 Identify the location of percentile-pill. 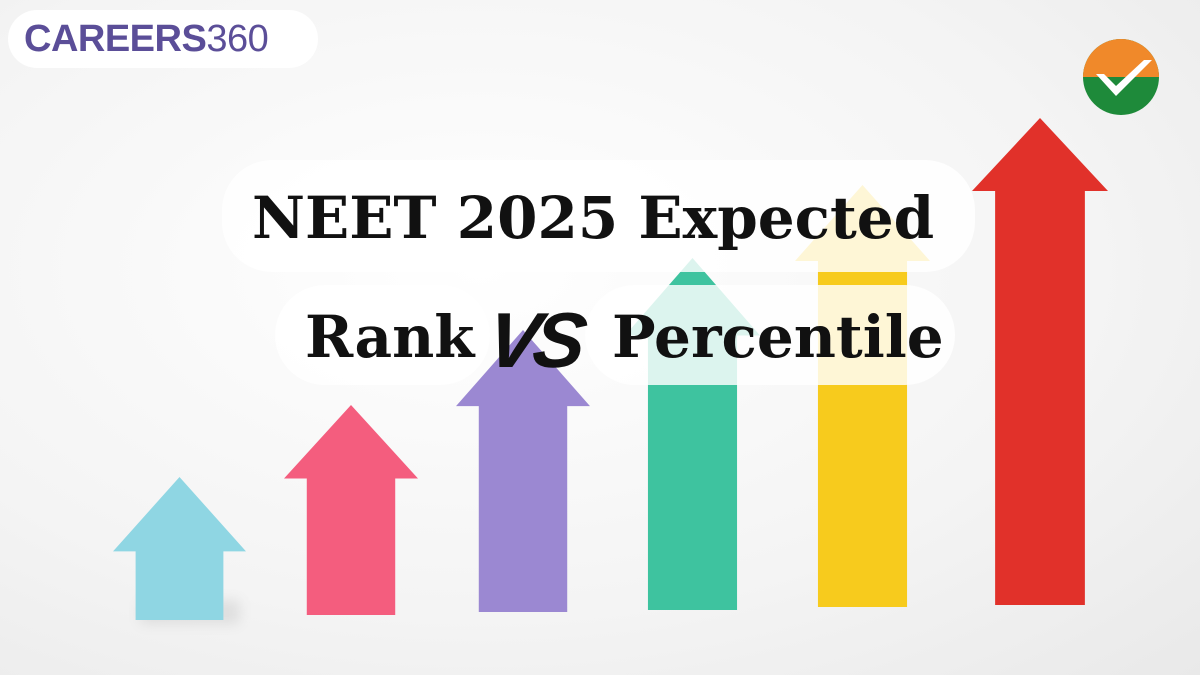
(770, 335).